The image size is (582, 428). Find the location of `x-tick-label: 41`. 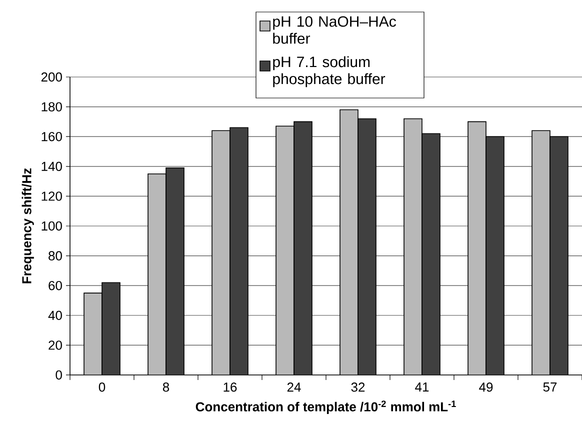

x-tick-label: 41 is located at coordinates (422, 387).